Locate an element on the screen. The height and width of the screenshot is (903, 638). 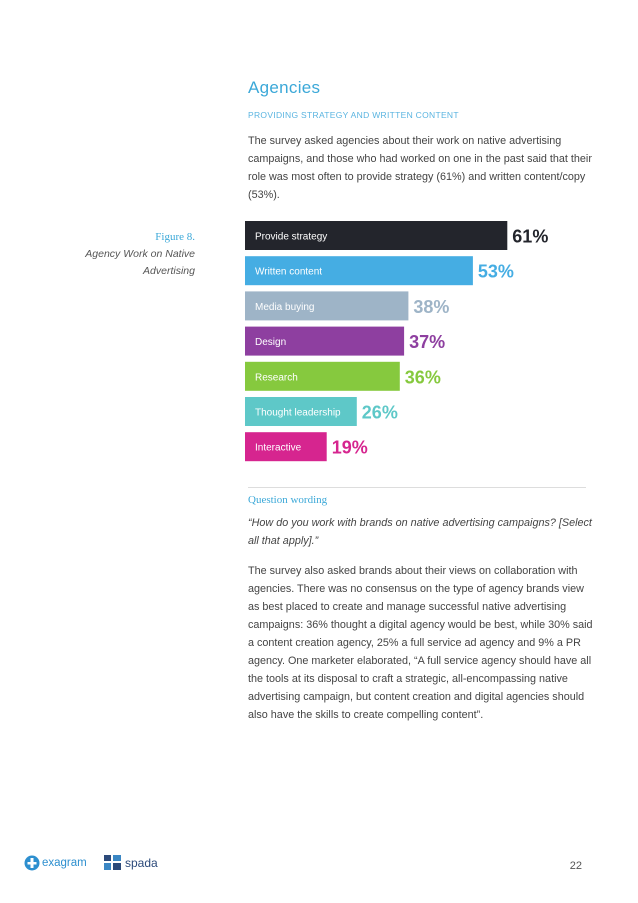
bar-design is located at coordinates (325, 341).